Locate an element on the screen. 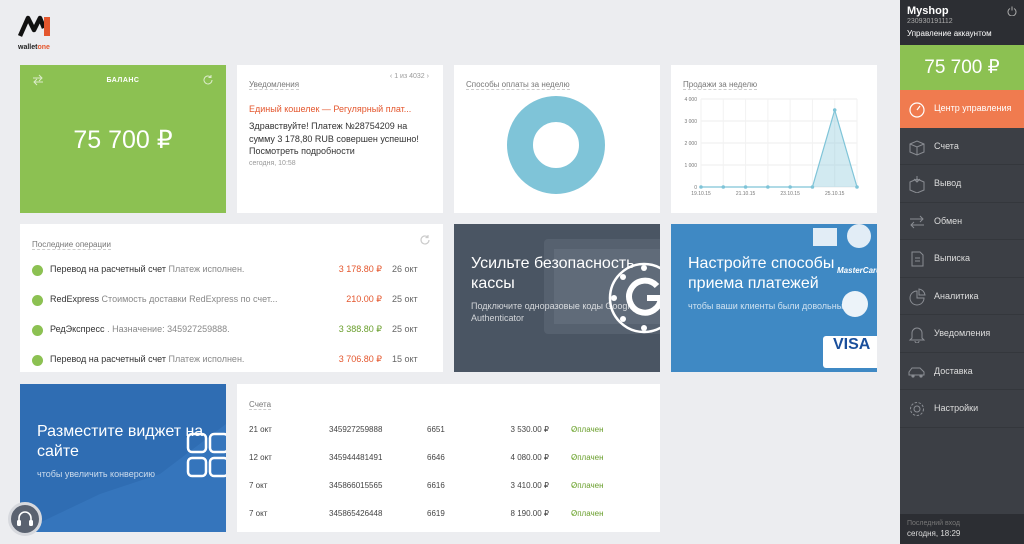 The width and height of the screenshot is (1024, 544). notifications-title: Уведомления is located at coordinates (274, 85).